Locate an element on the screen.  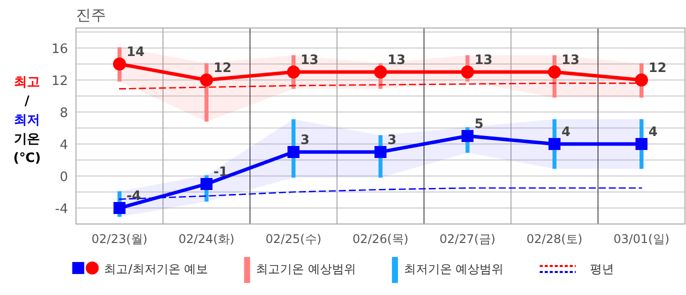
x-tick-label: 02/27(금) is located at coordinates (468, 239).